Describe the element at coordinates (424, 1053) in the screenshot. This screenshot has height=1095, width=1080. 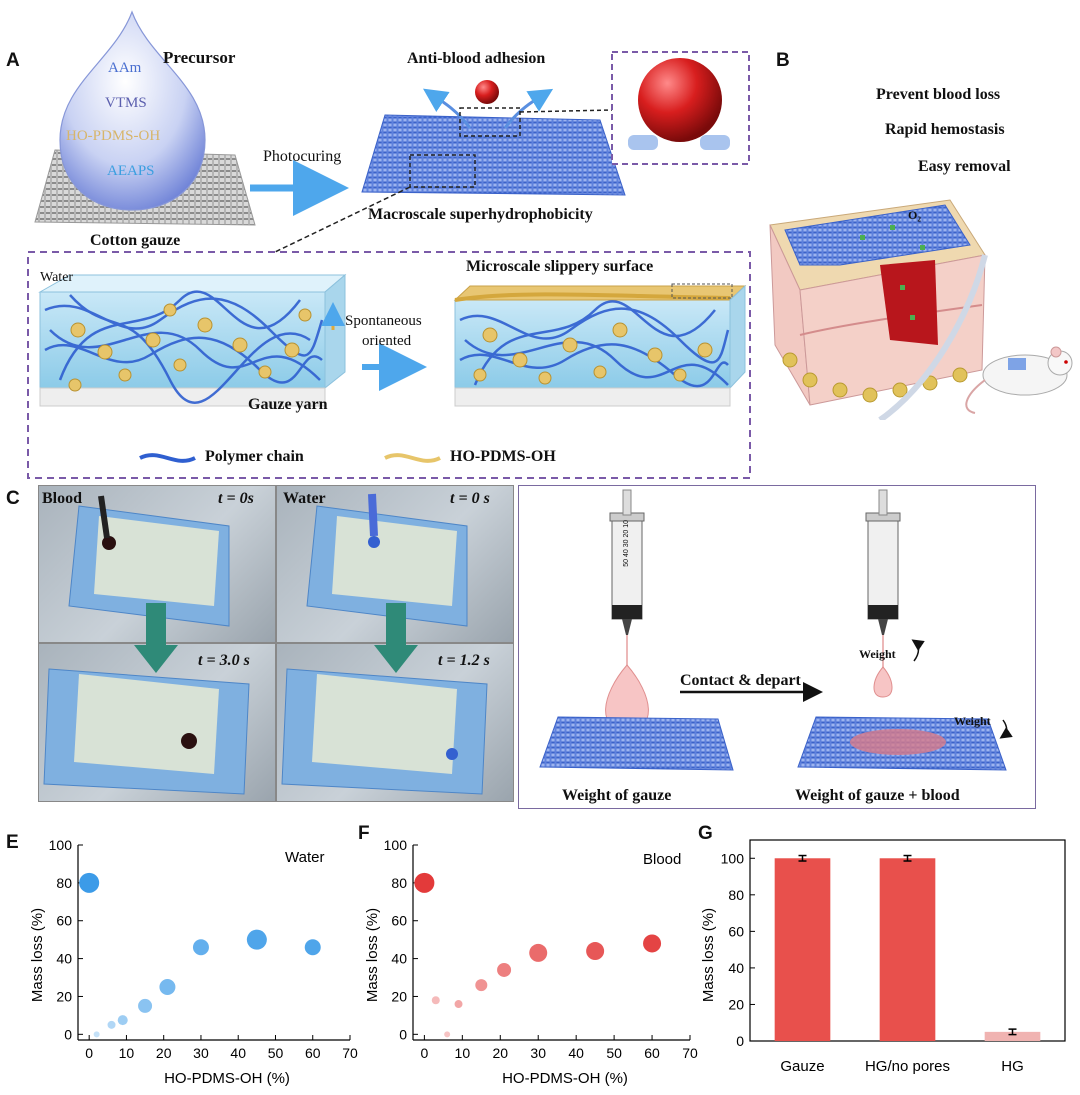
I see `chart-f-xtick-label: 0` at that location.